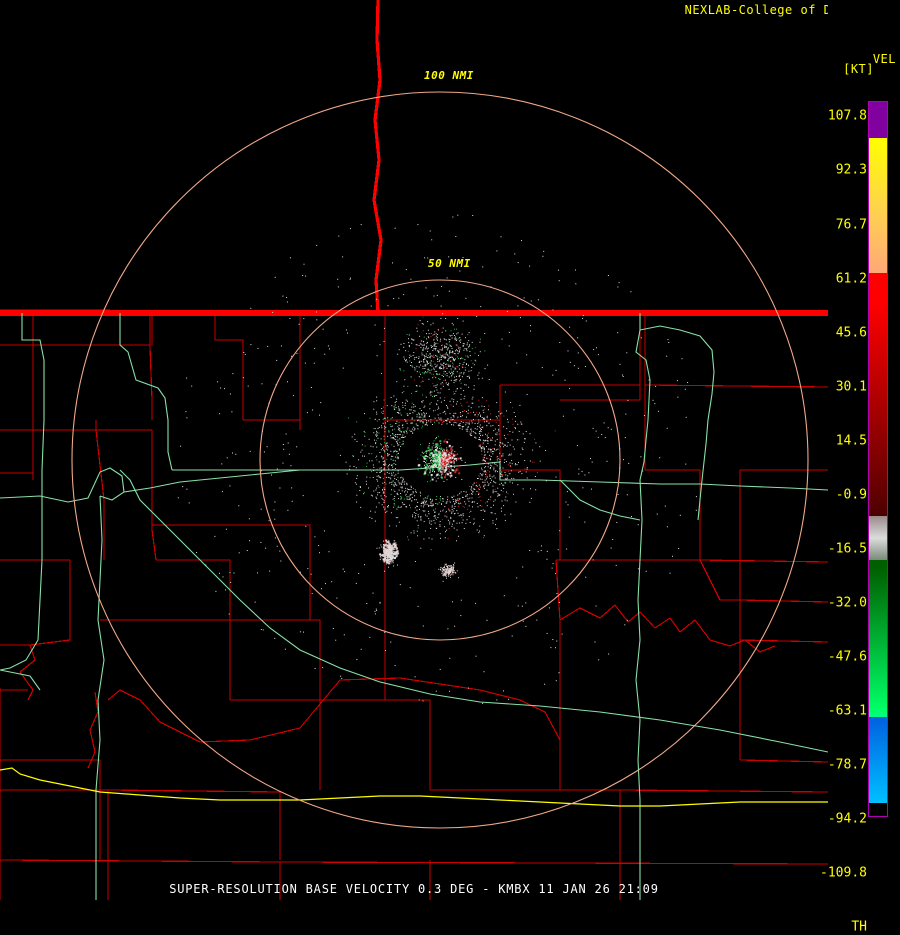 This screenshot has width=900, height=935. What do you see at coordinates (878, 401) in the screenshot?
I see `colorbar-segment-outbound-red-ramp` at bounding box center [878, 401].